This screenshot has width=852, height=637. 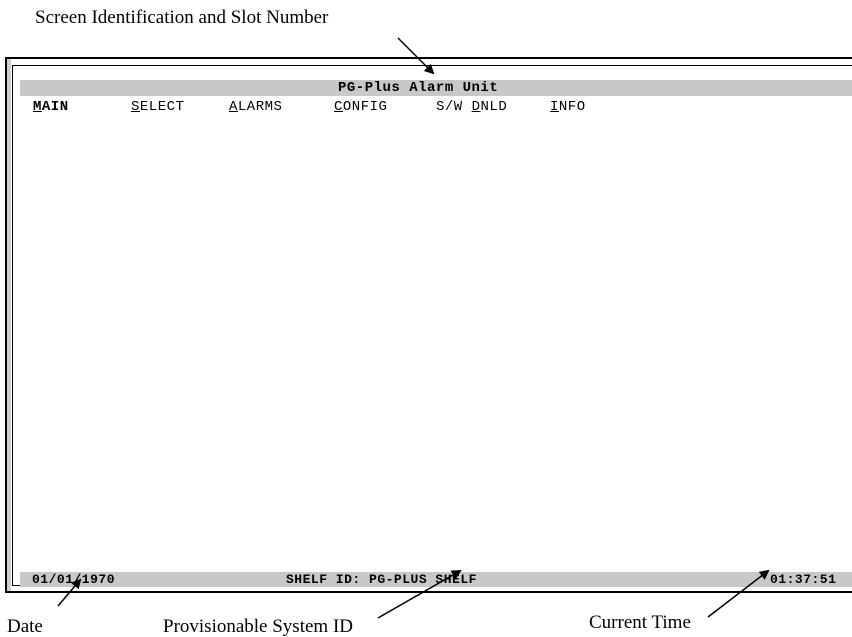 I want to click on menu-alarms: ALARMS, so click(x=256, y=107).